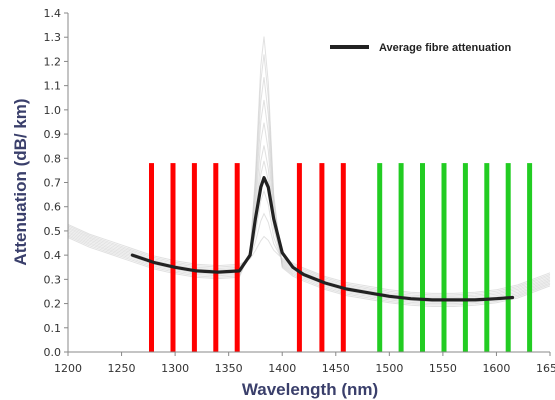 The height and width of the screenshot is (400, 555). What do you see at coordinates (20, 181) in the screenshot?
I see `y-axis-title: Attenuation (dB/ km)` at bounding box center [20, 181].